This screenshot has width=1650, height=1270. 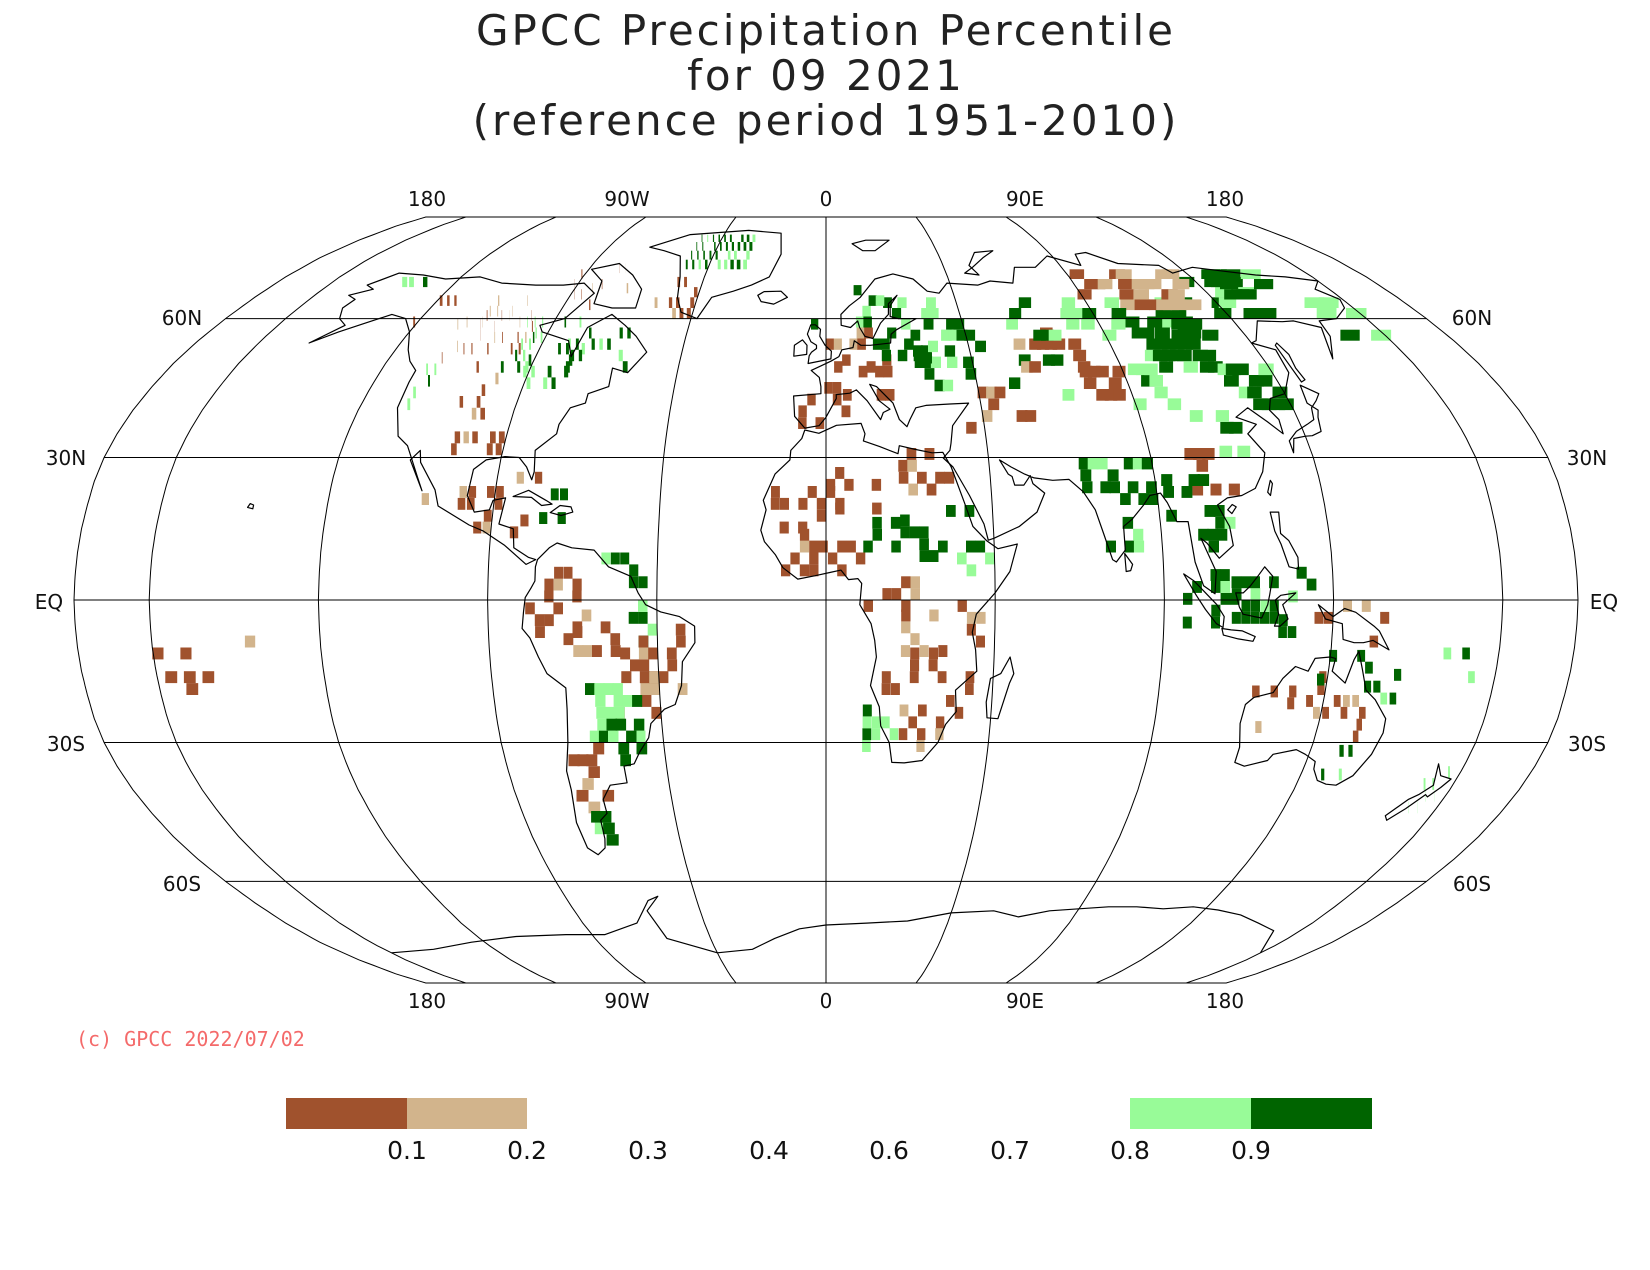 What do you see at coordinates (190, 1039) in the screenshot?
I see `copyright-note: (c) GPCC 2022/07/02` at bounding box center [190, 1039].